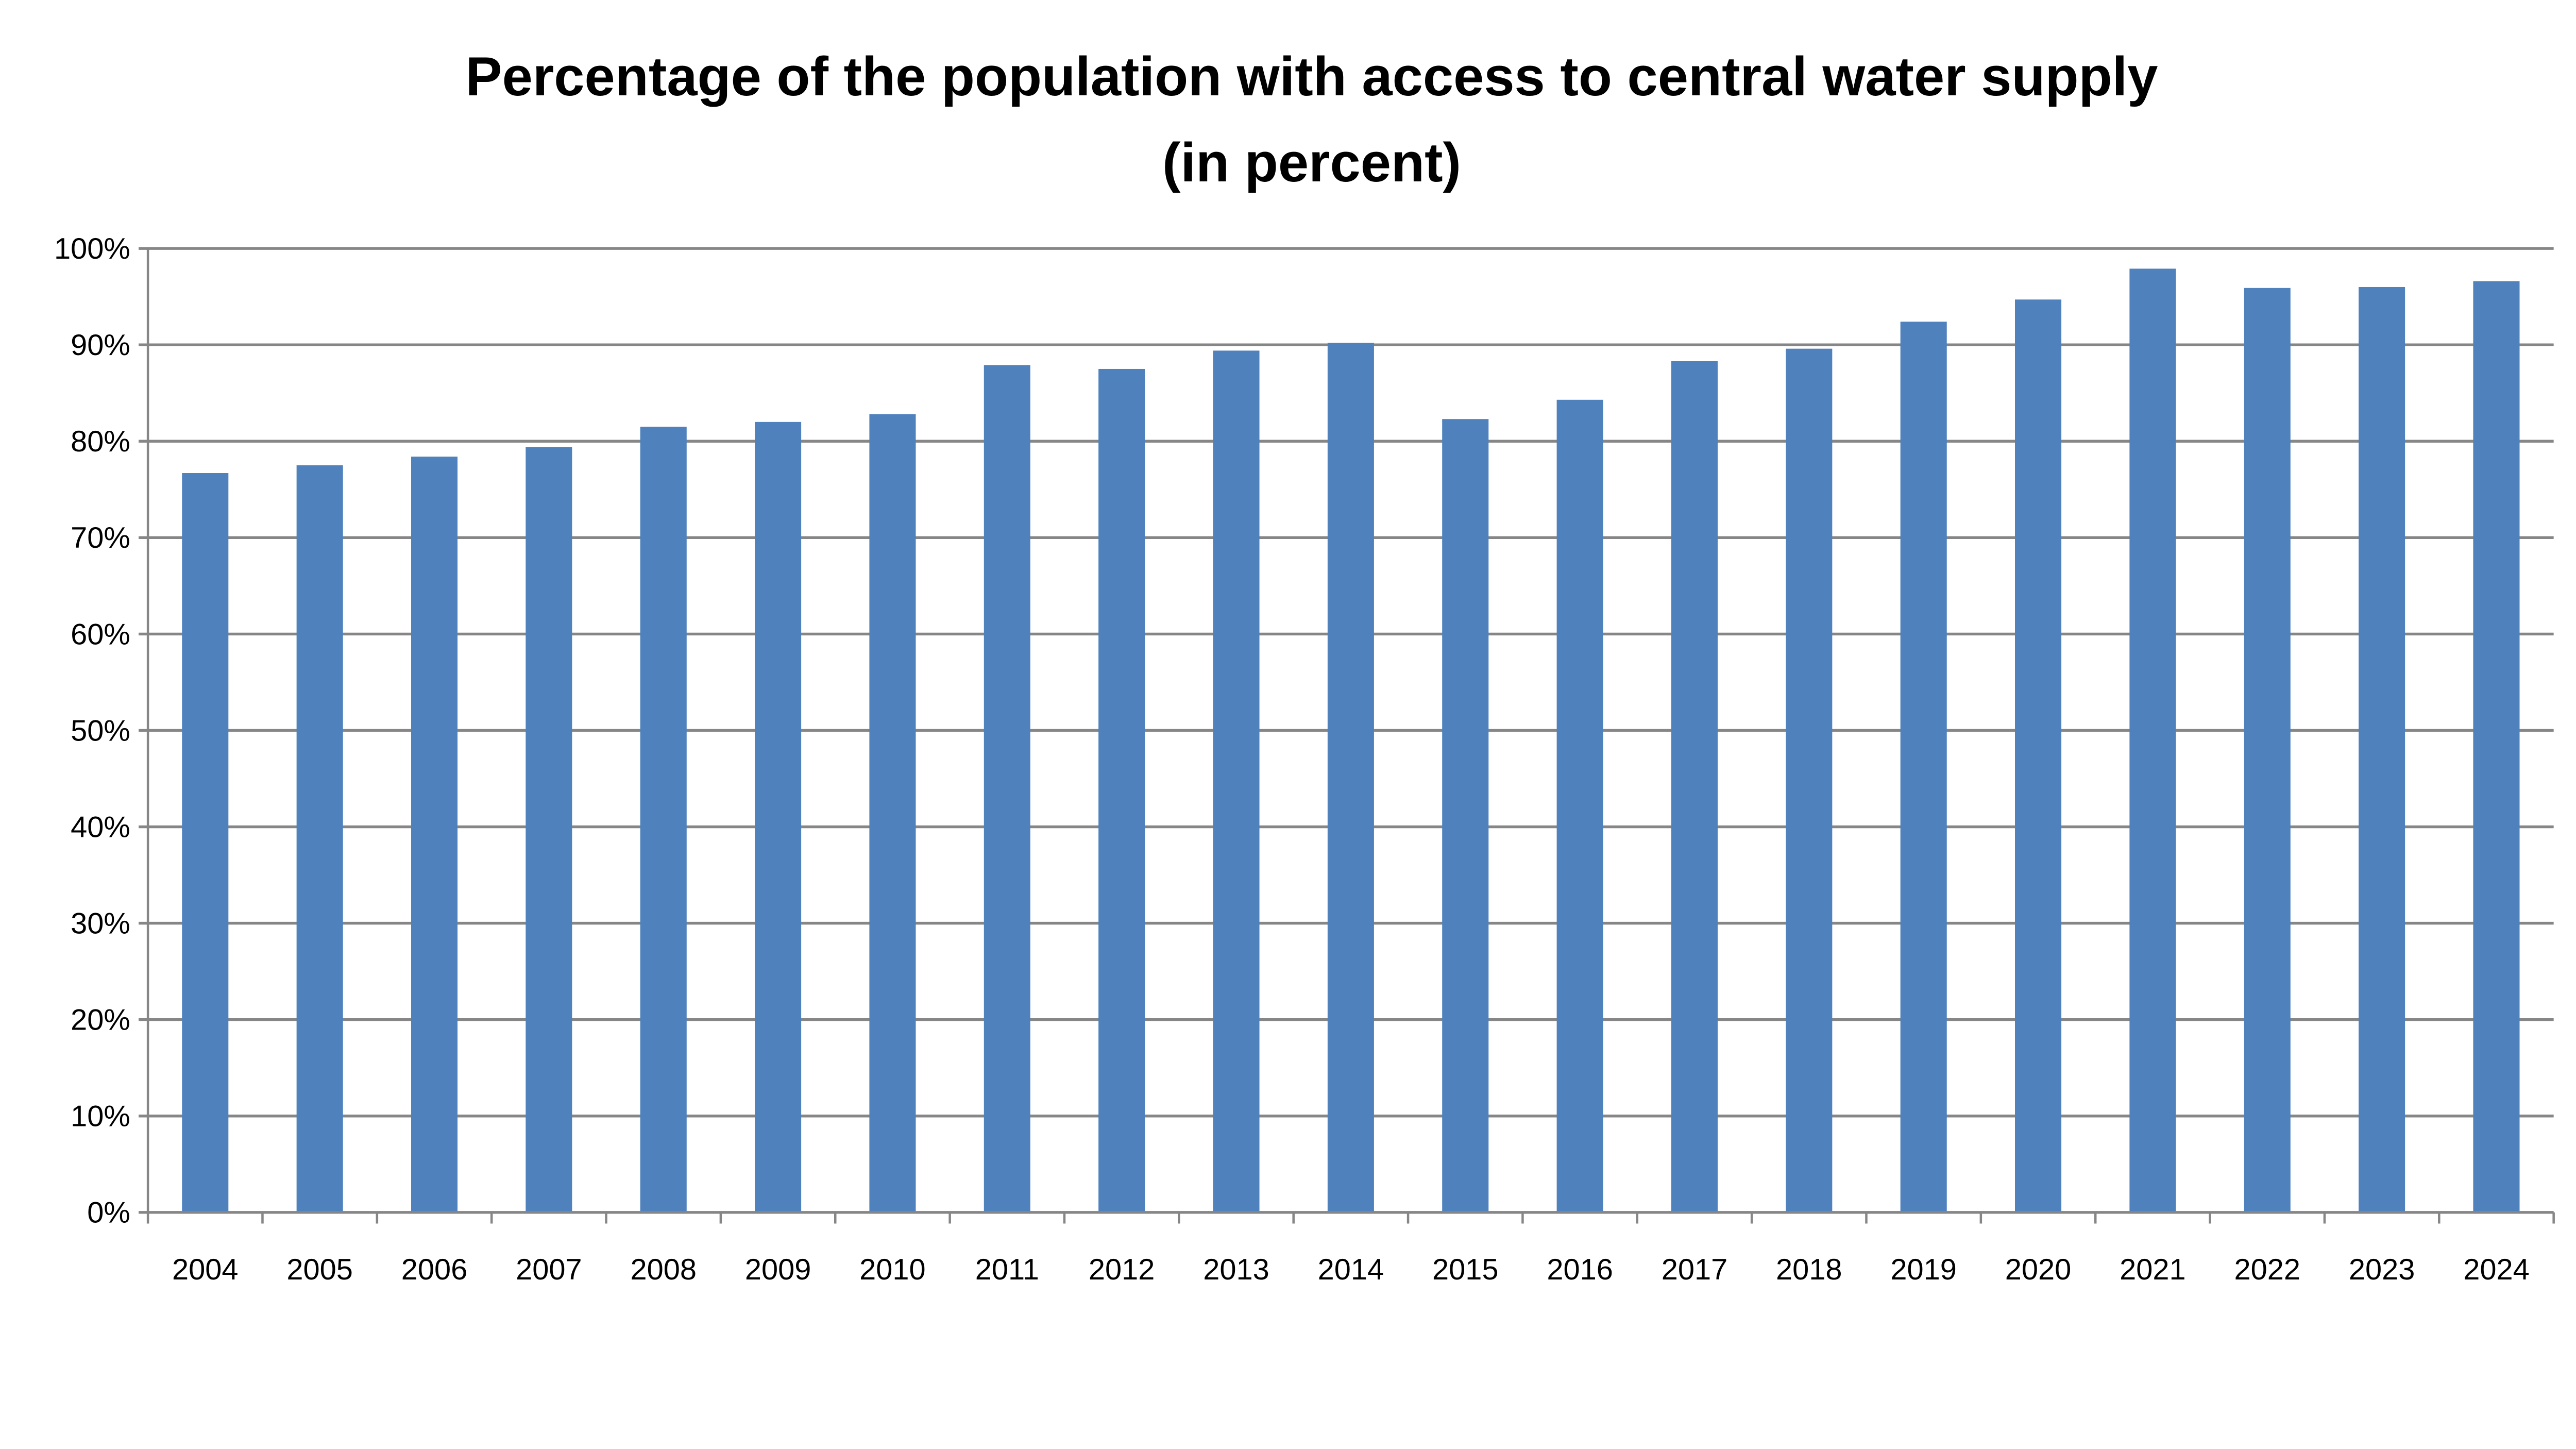 This screenshot has width=2576, height=1449. Describe the element at coordinates (108, 1213) in the screenshot. I see `y-tick-label: 0%` at that location.